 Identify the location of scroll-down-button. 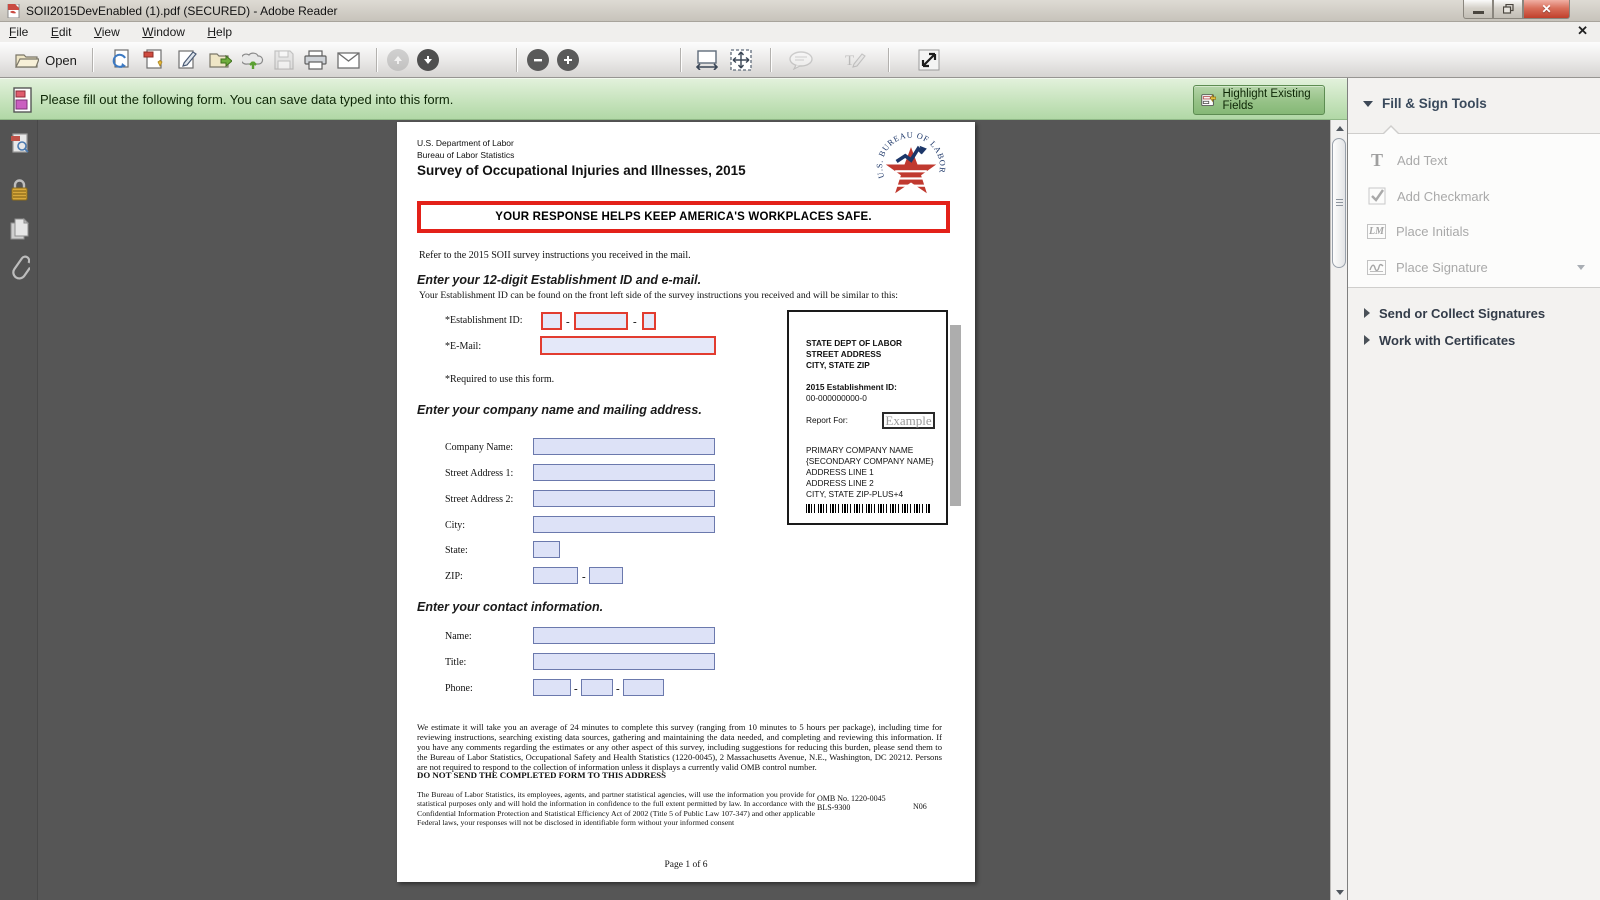
(1339, 892).